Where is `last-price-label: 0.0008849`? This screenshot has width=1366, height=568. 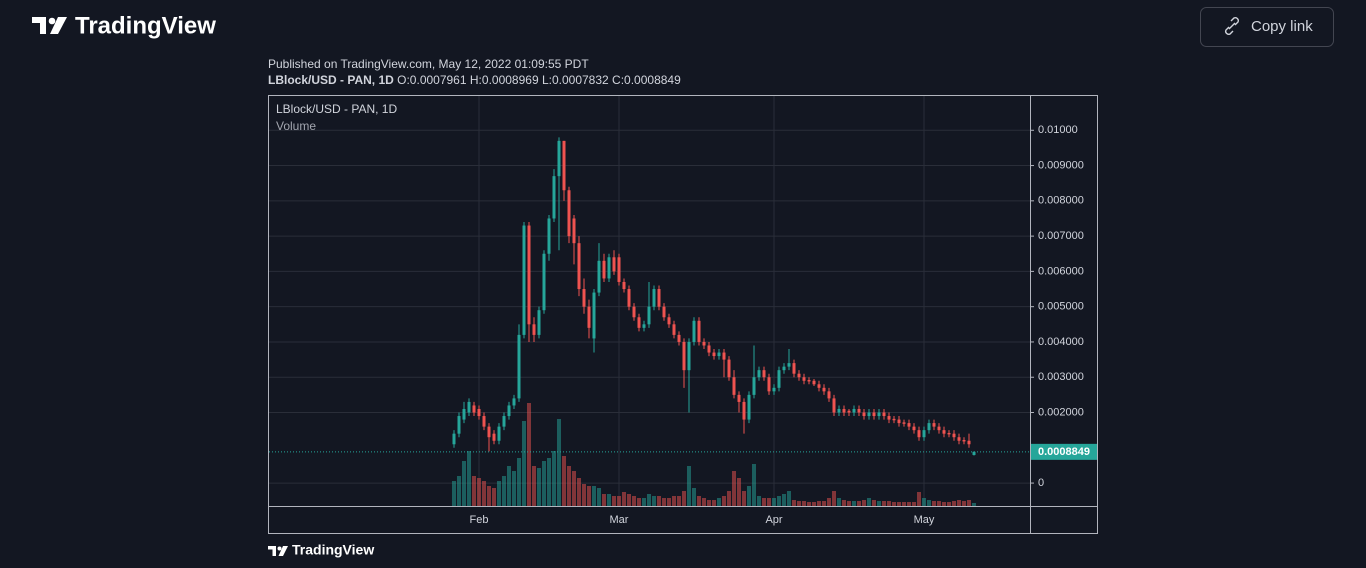 last-price-label: 0.0008849 is located at coordinates (1064, 452).